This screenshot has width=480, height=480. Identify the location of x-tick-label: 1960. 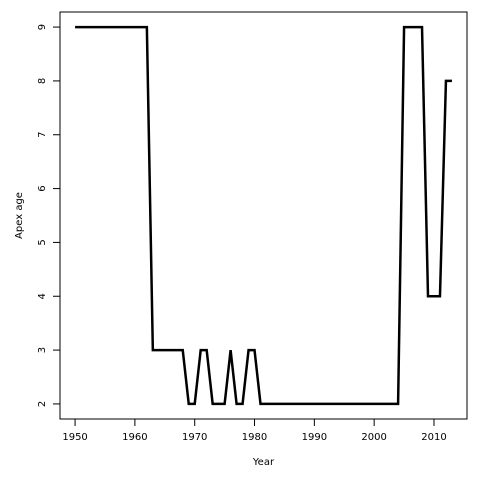
(134, 437).